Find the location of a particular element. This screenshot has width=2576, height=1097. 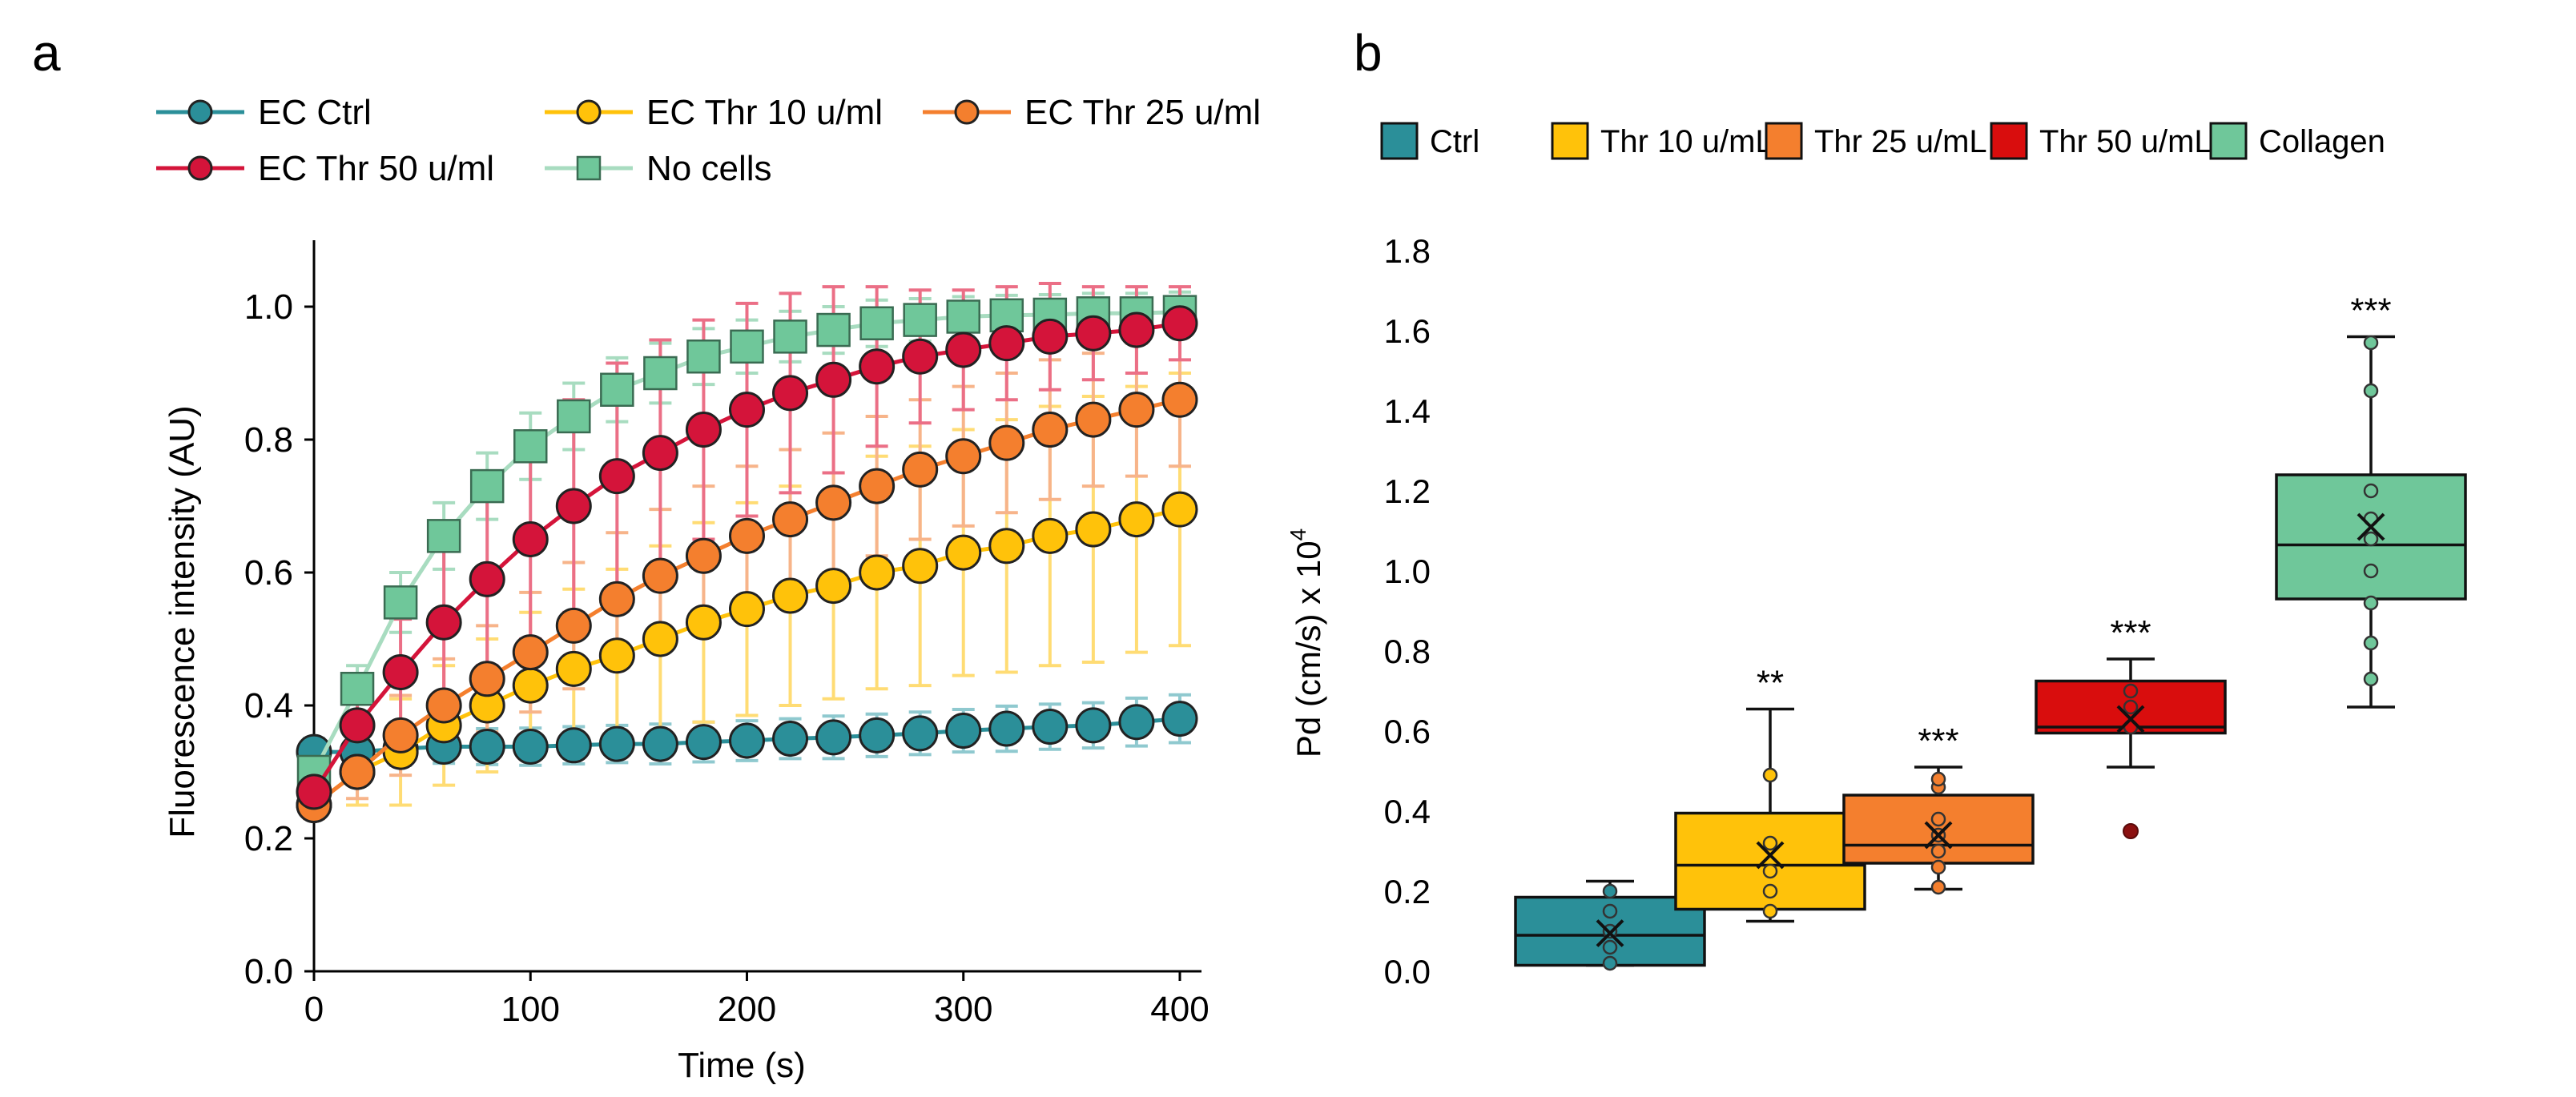

series-thr25 is located at coordinates (747, 602).